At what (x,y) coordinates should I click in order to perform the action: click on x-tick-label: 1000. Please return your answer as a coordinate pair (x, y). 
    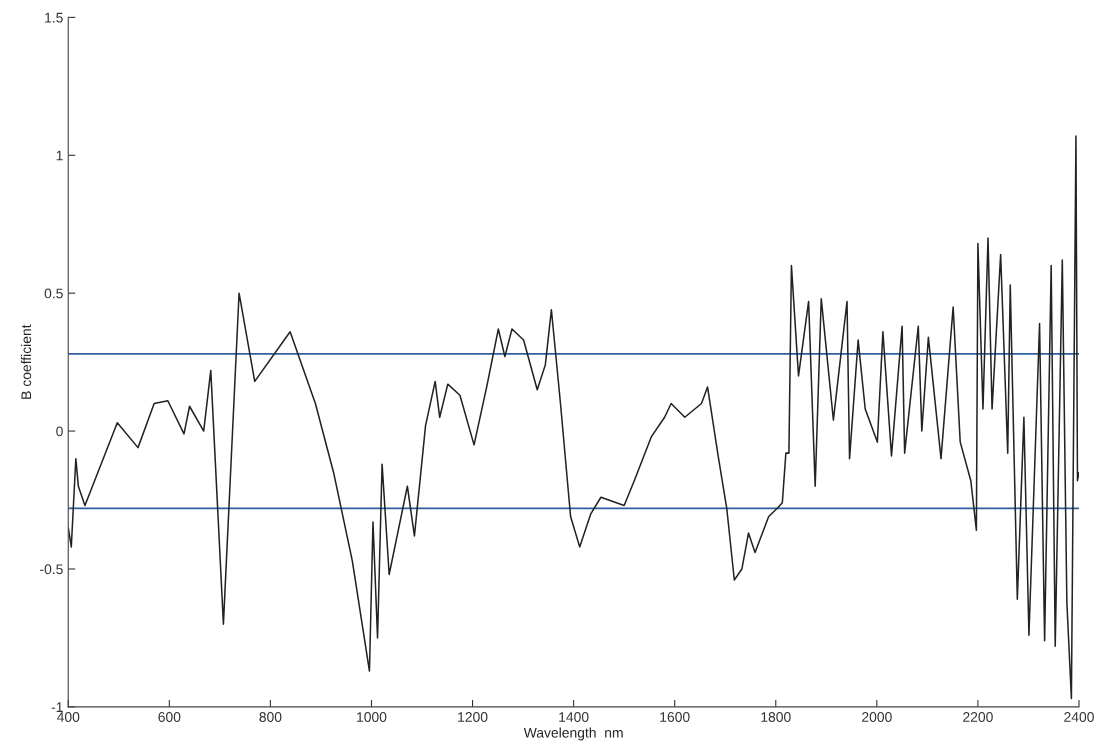
    Looking at the image, I should click on (372, 717).